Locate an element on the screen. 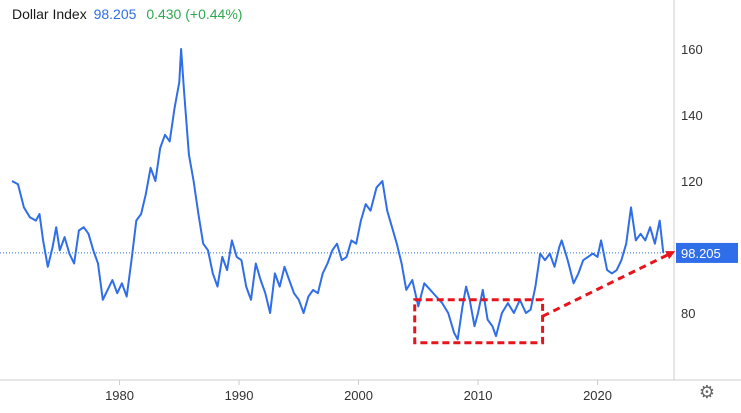 Image resolution: width=741 pixels, height=413 pixels. x-tick-label: 2020 is located at coordinates (597, 395).